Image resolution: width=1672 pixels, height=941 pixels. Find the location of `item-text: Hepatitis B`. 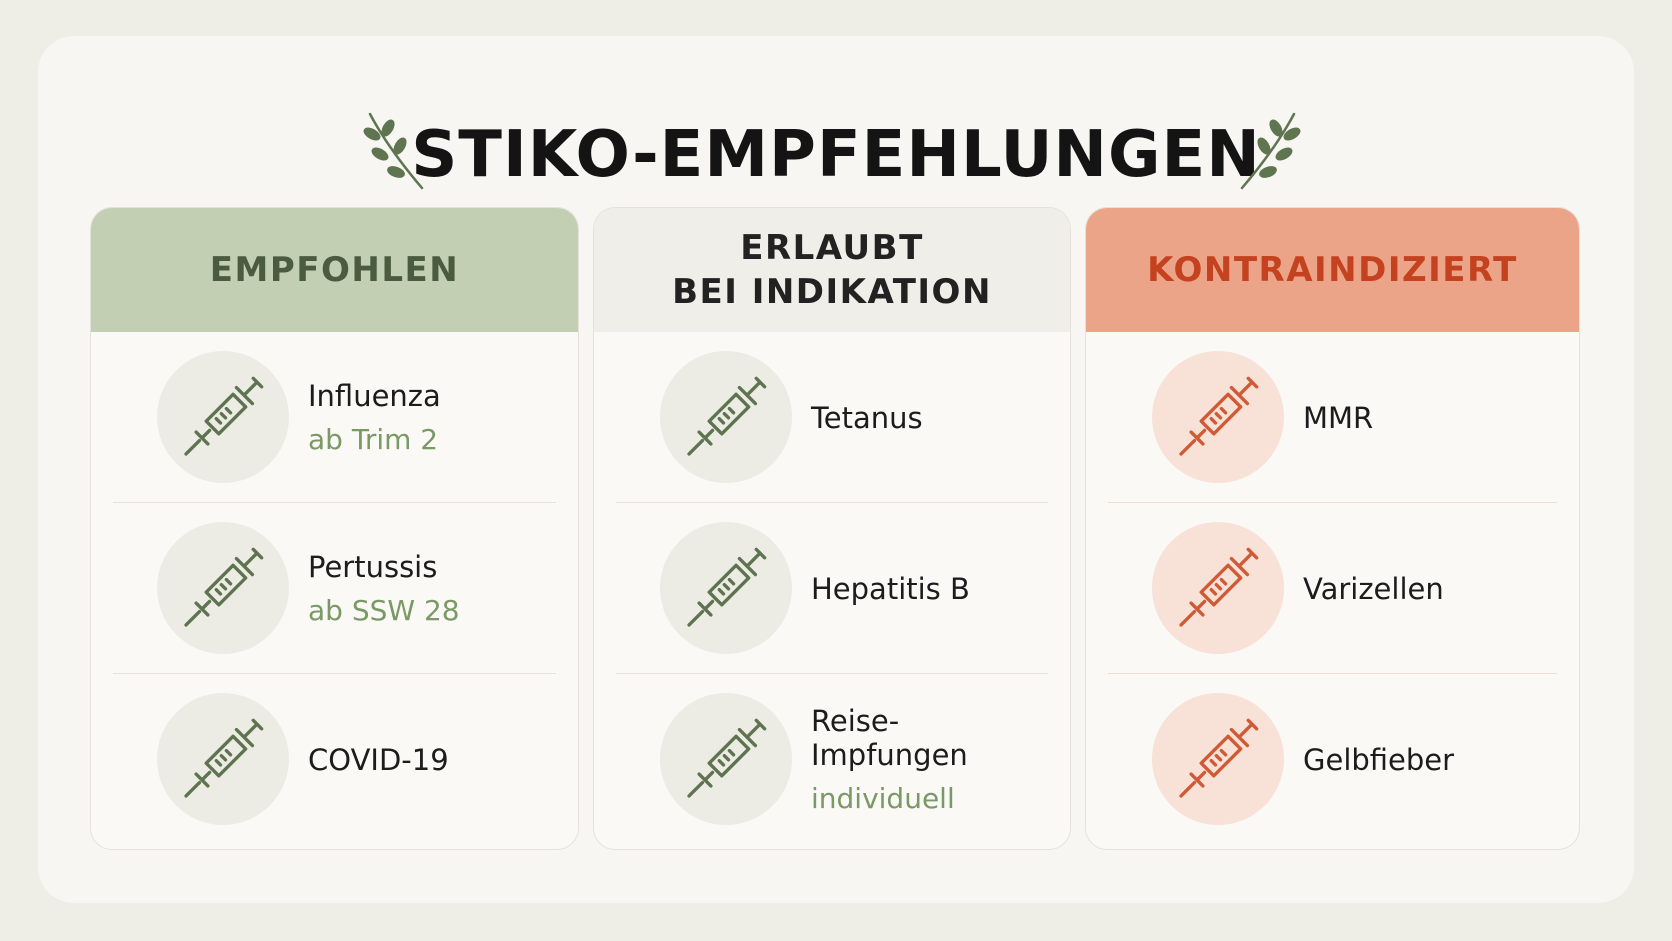

item-text: Hepatitis B is located at coordinates (890, 588).